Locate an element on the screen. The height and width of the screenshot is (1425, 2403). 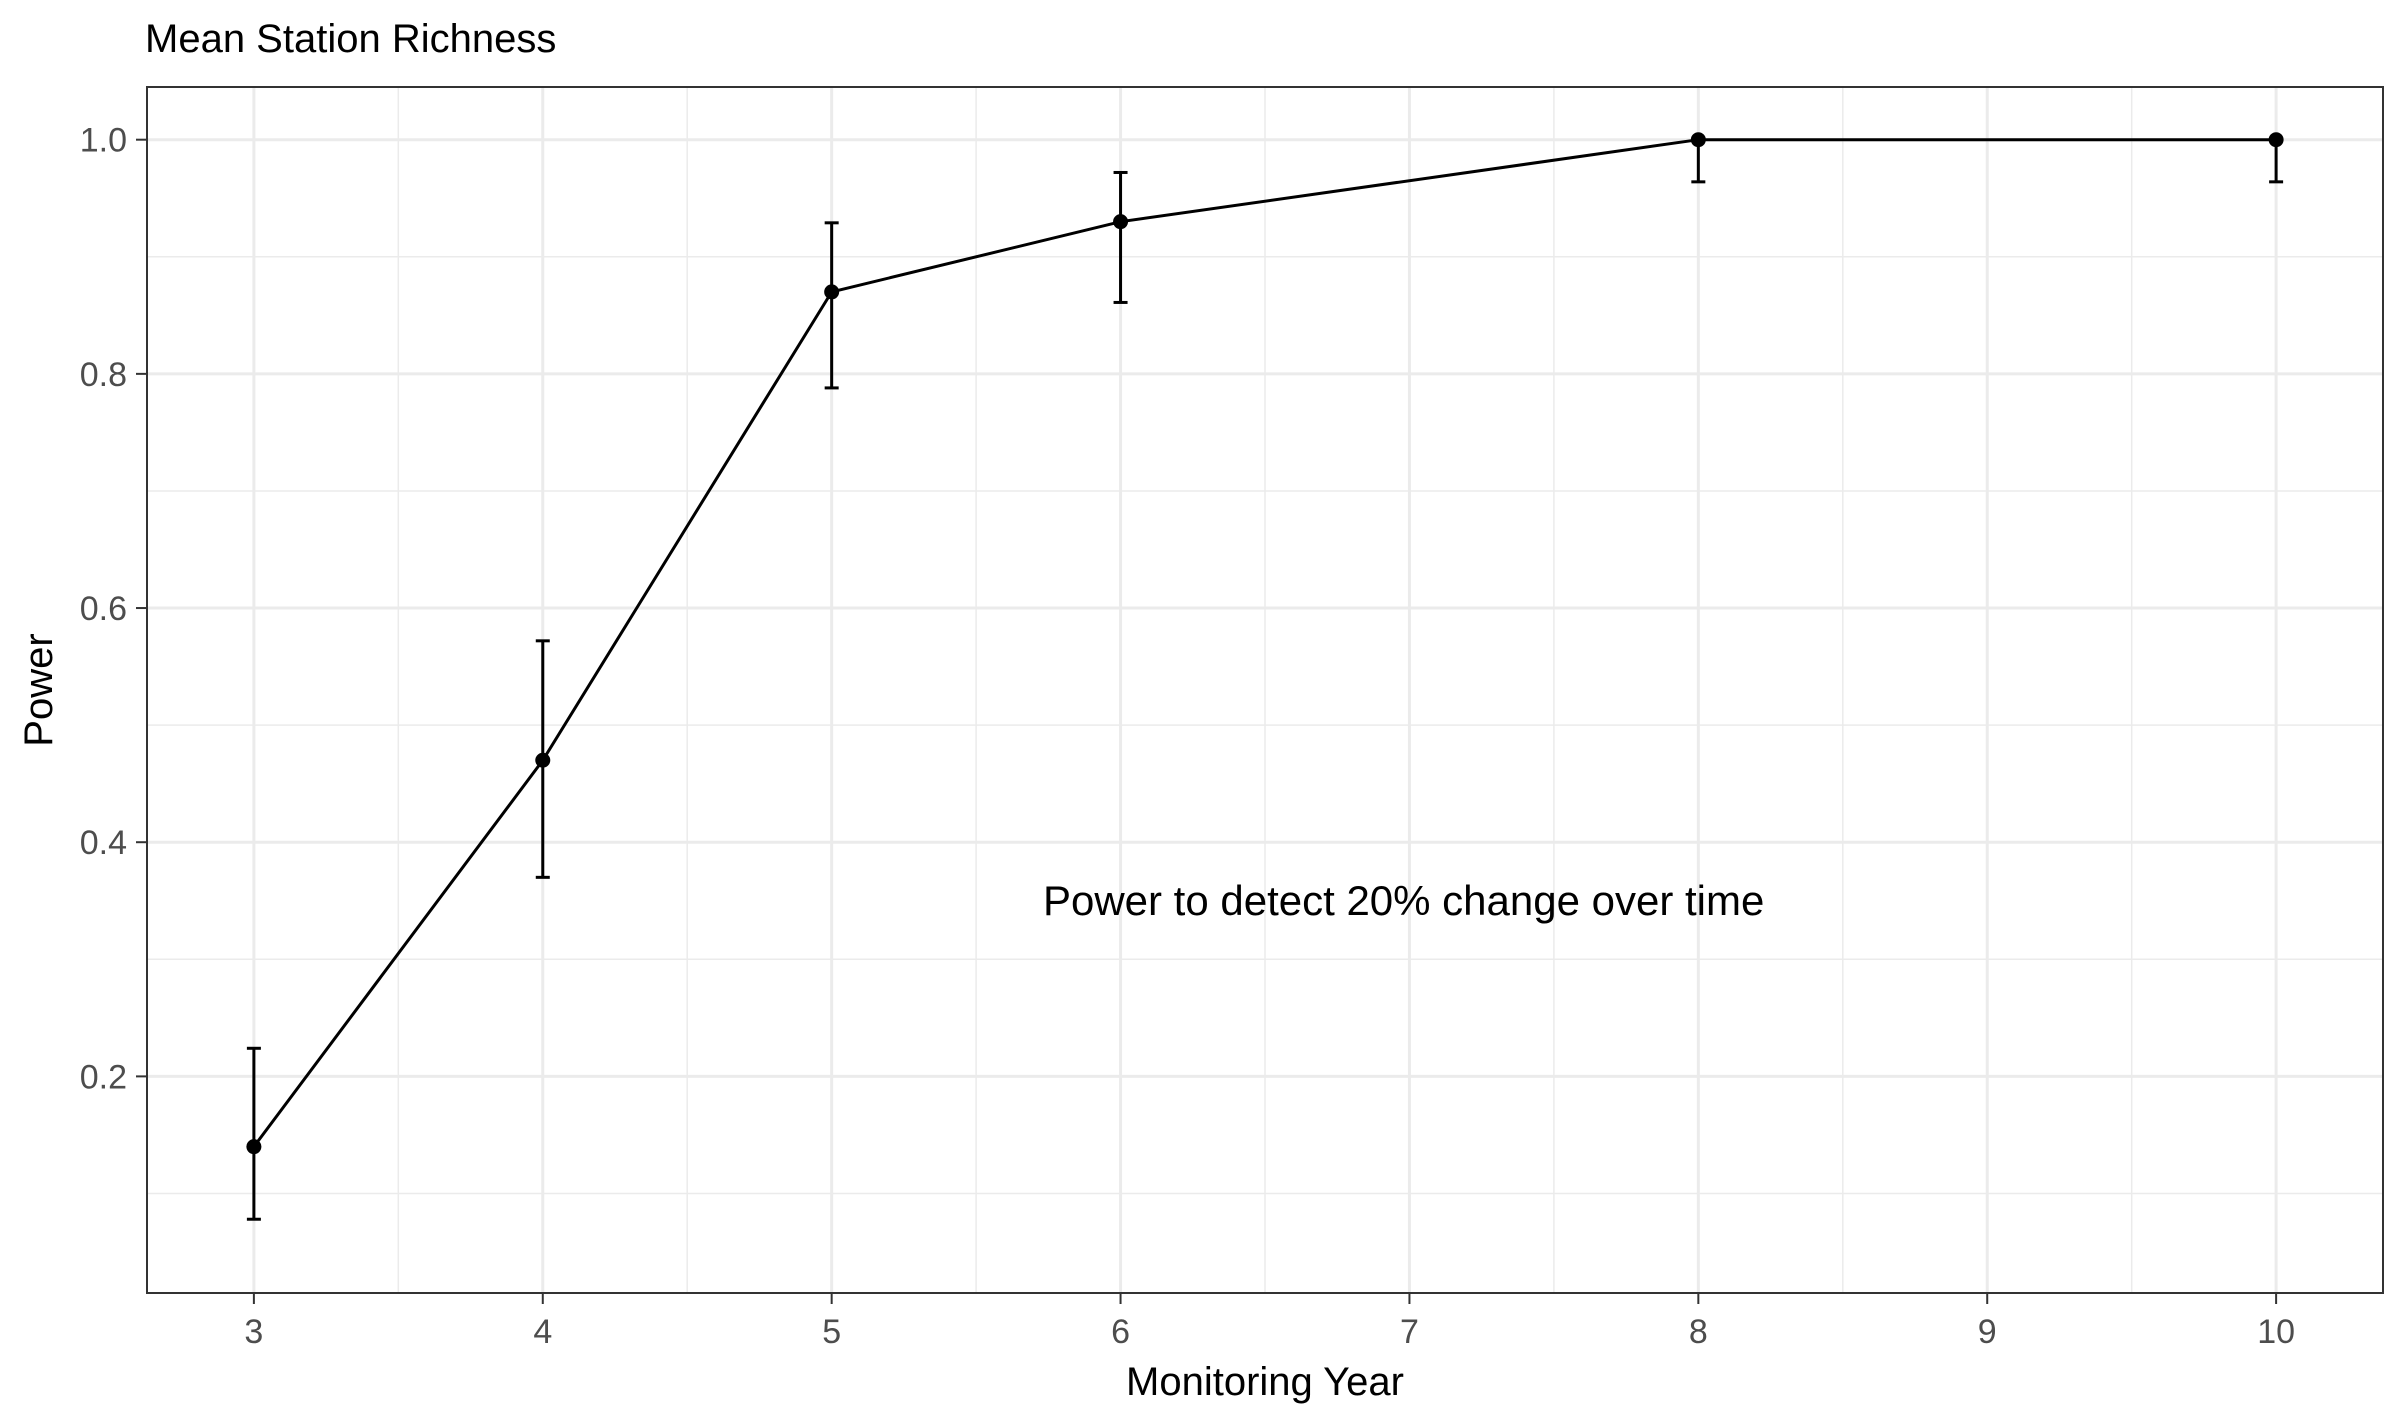
y-tick-label: 0.2 is located at coordinates (103, 1077).